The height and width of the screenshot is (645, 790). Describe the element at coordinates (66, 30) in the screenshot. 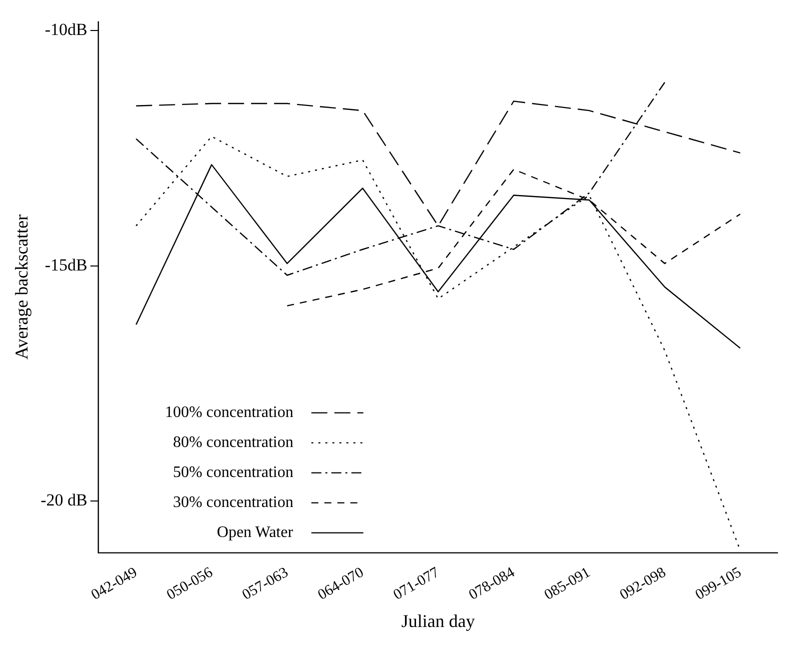

I see `y-tick-label: -10dB` at that location.